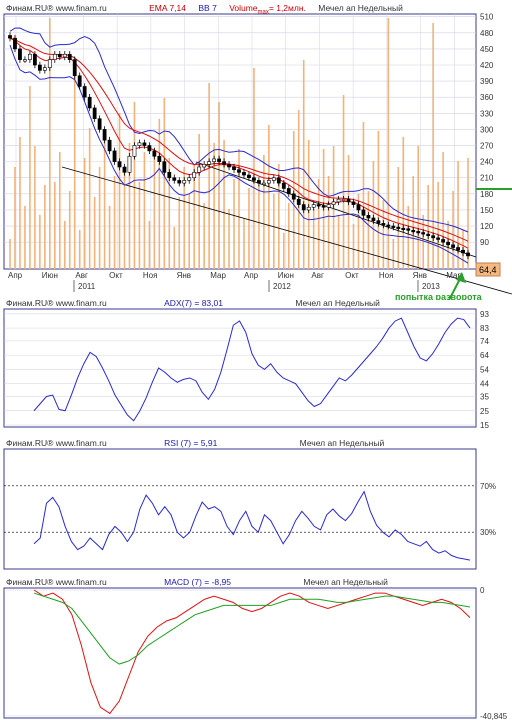  Describe the element at coordinates (87, 286) in the screenshot. I see `price-x-year: 2011` at that location.